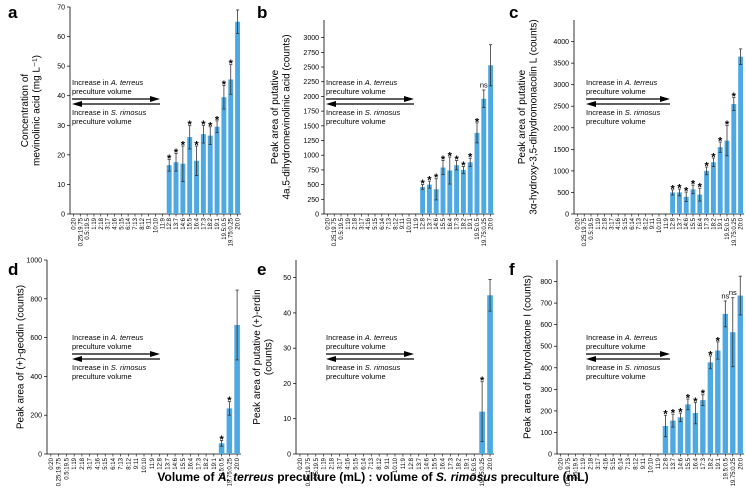 The width and height of the screenshot is (746, 492). What do you see at coordinates (546, 282) in the screenshot?
I see `y-tick-label: 800` at bounding box center [546, 282].